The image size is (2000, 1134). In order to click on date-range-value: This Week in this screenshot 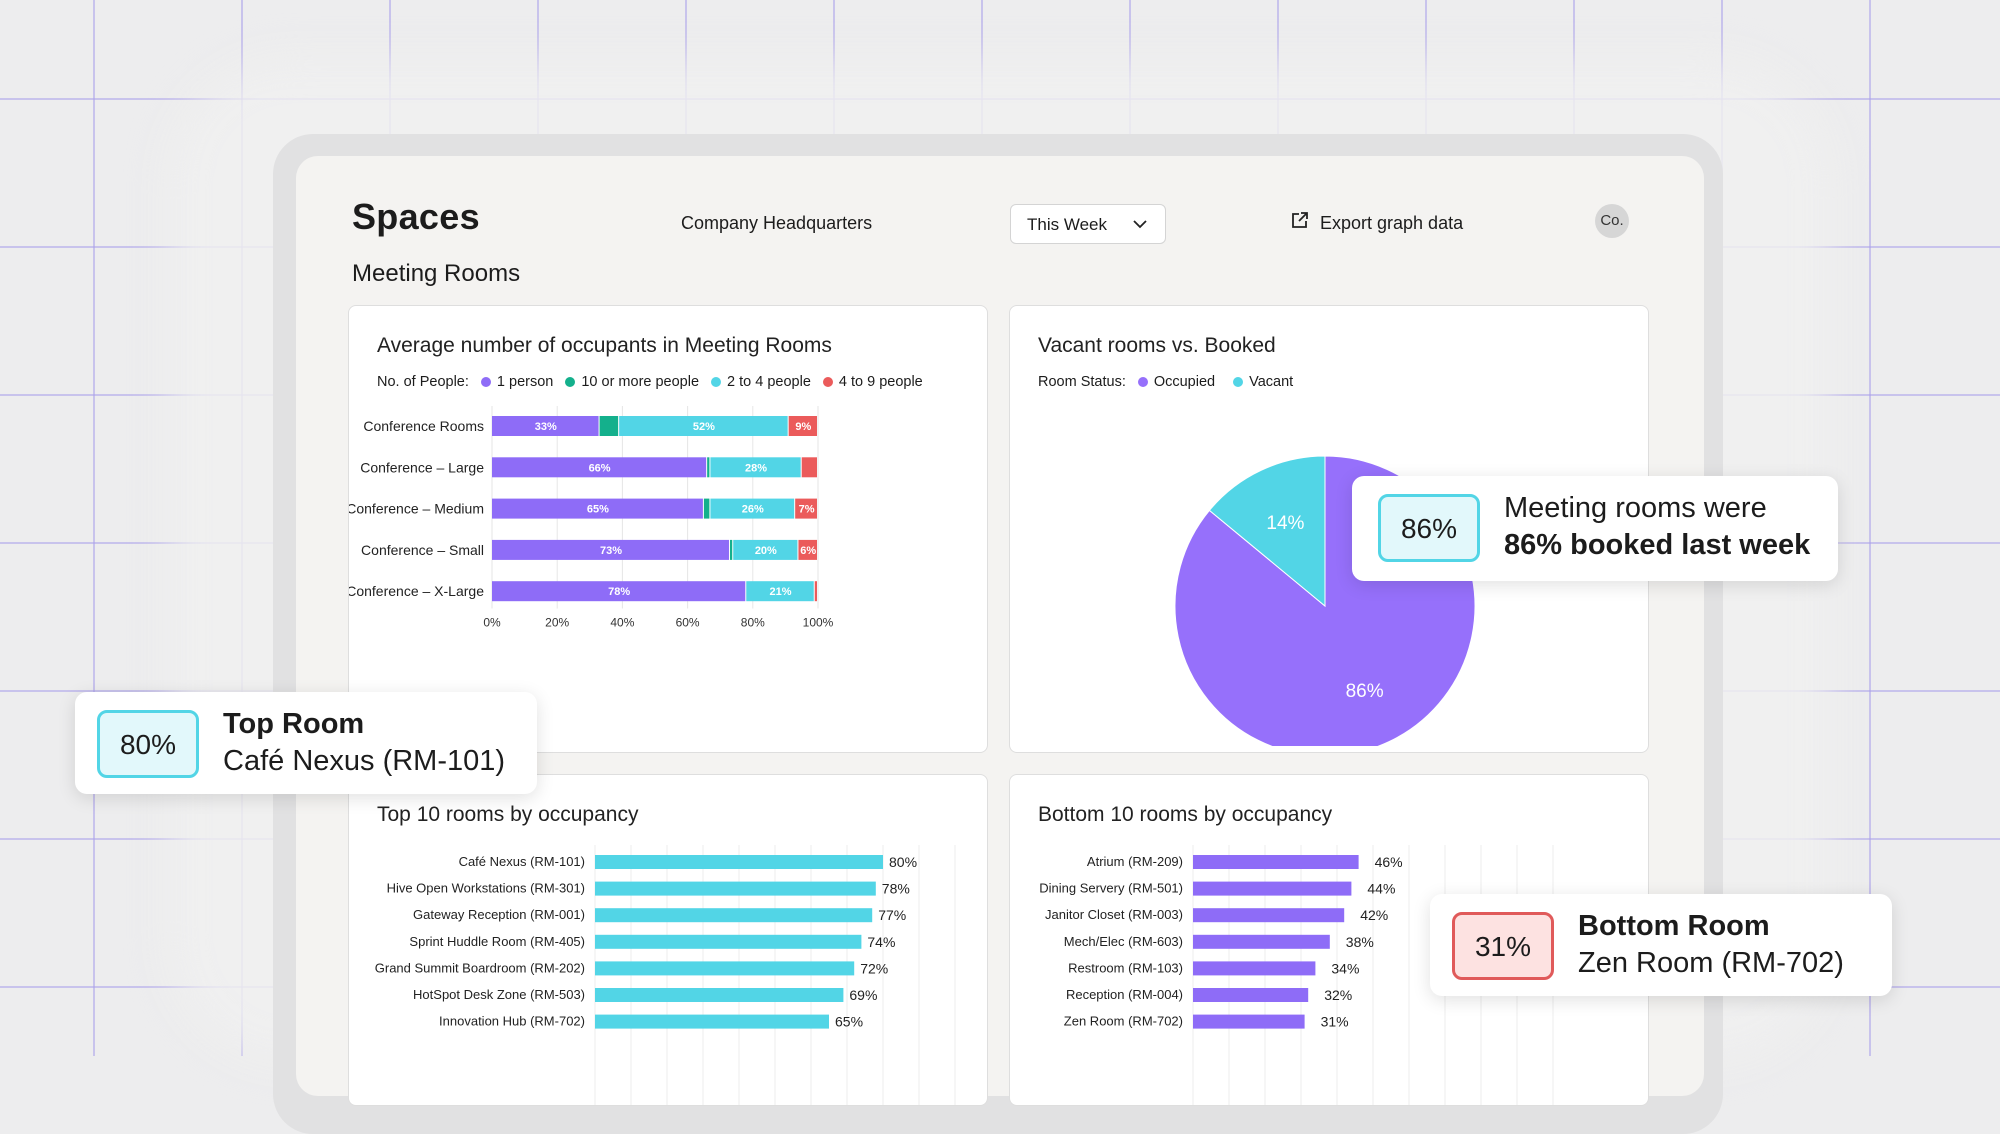, I will do `click(1067, 224)`.